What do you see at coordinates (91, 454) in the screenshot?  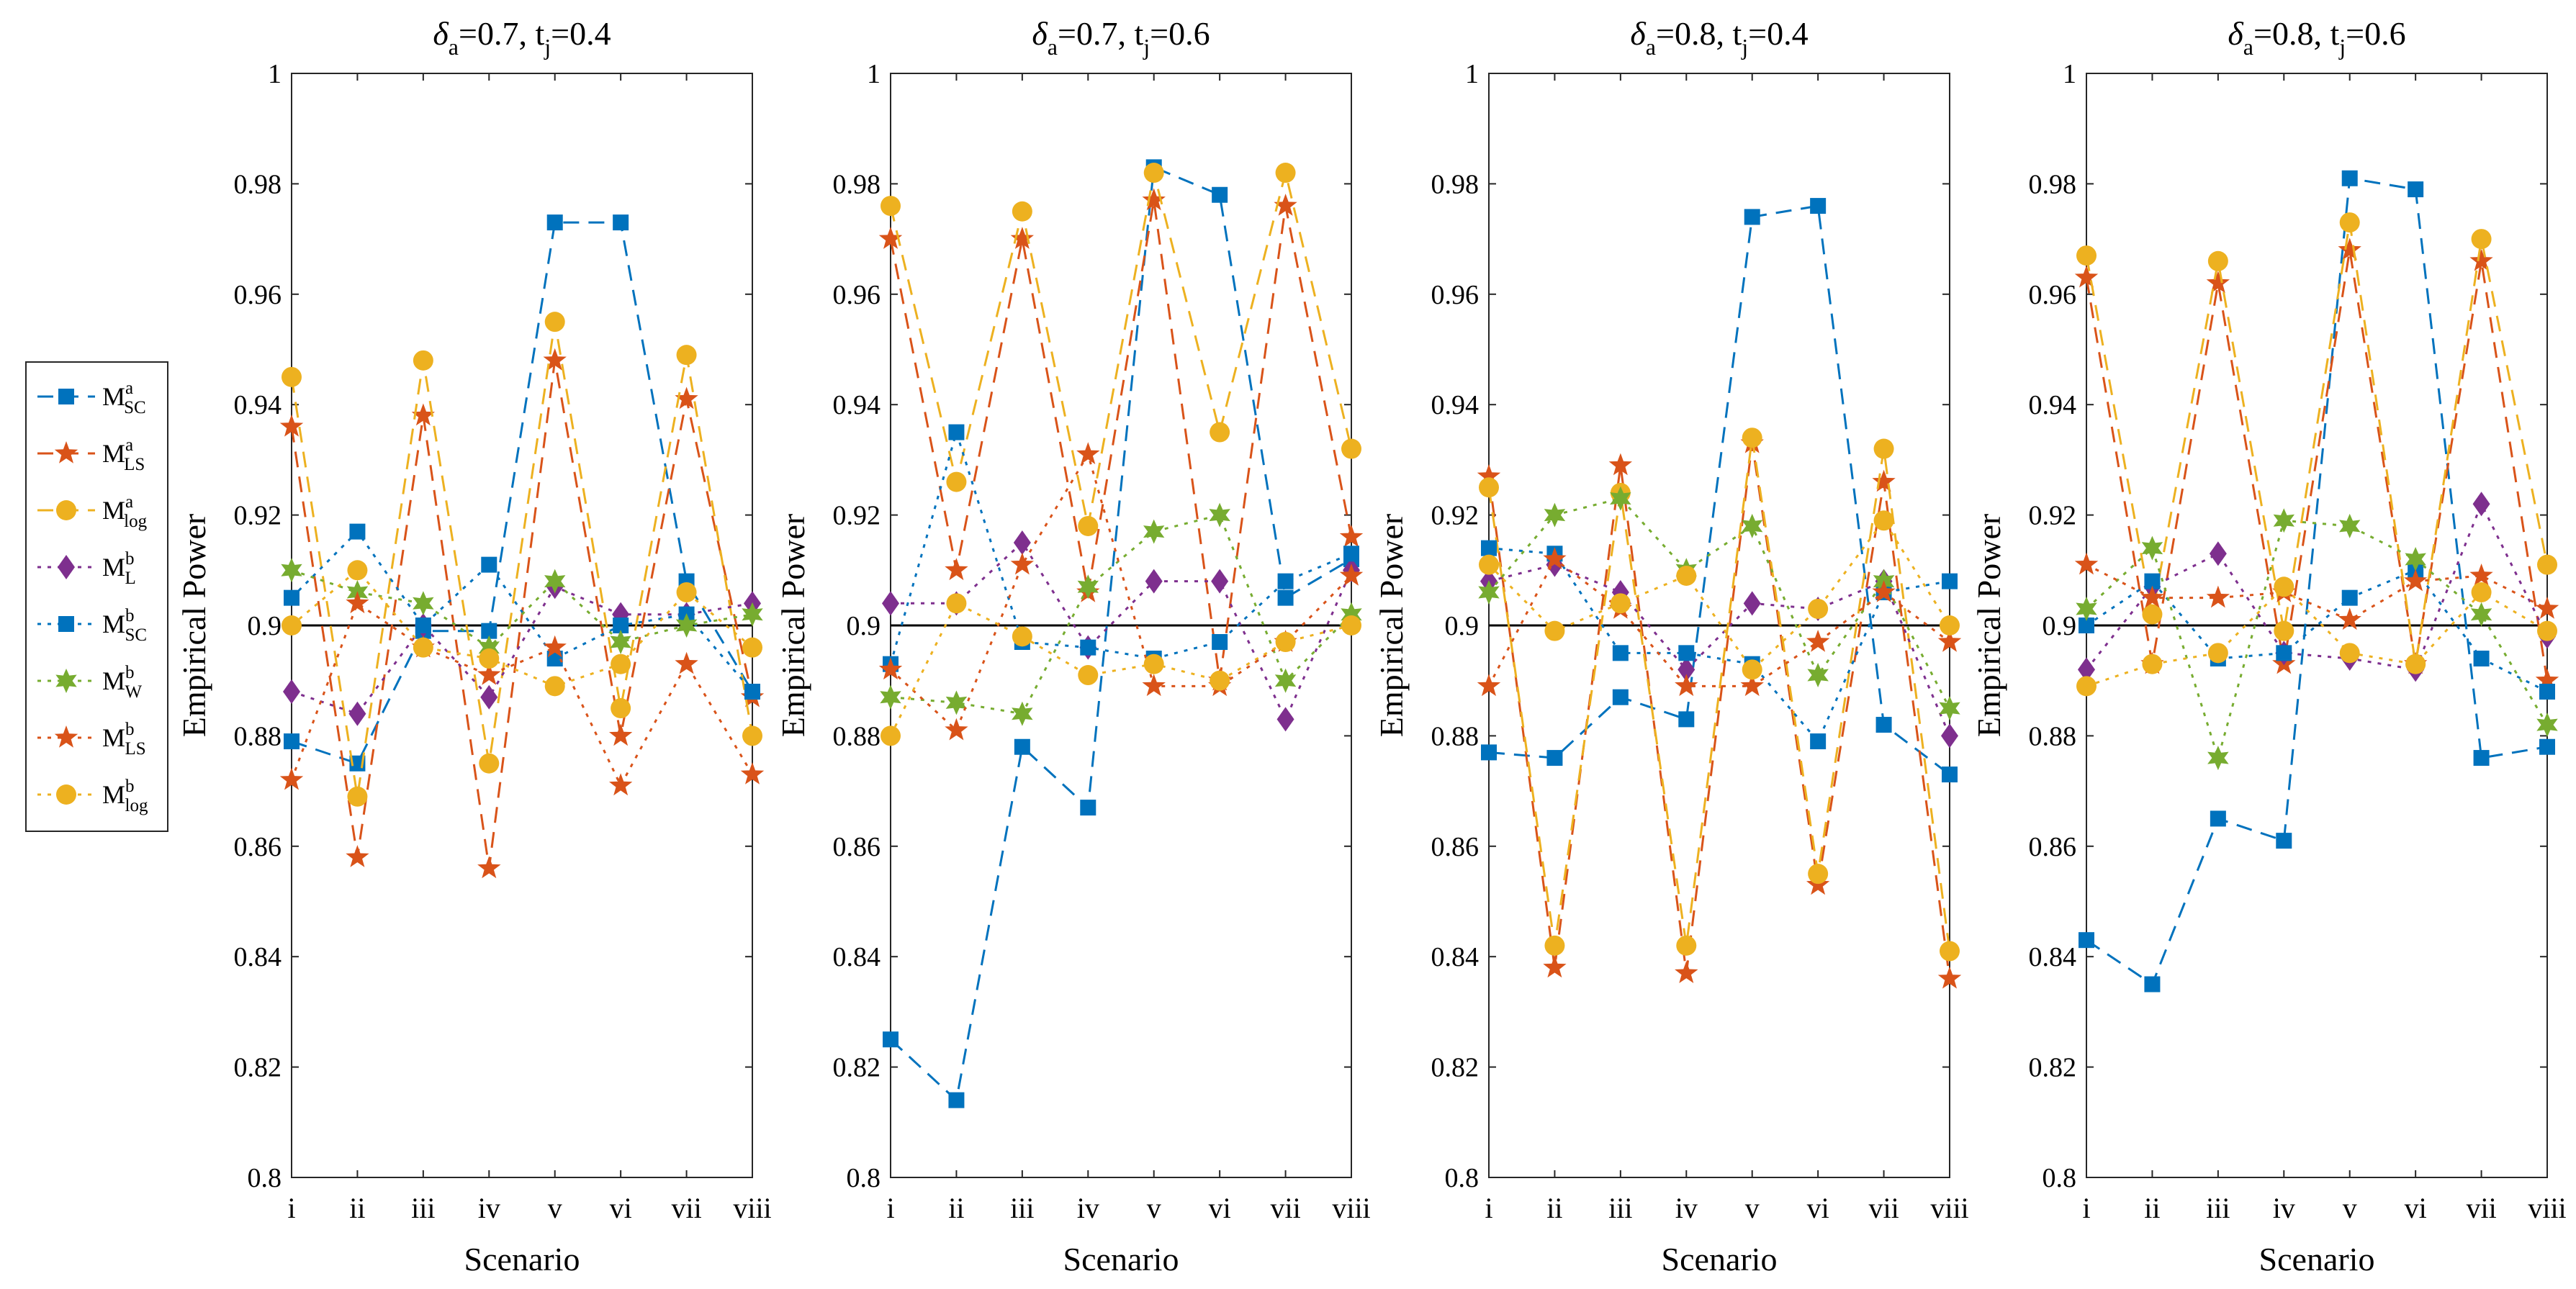 I see `legend-entry: Ma LS` at bounding box center [91, 454].